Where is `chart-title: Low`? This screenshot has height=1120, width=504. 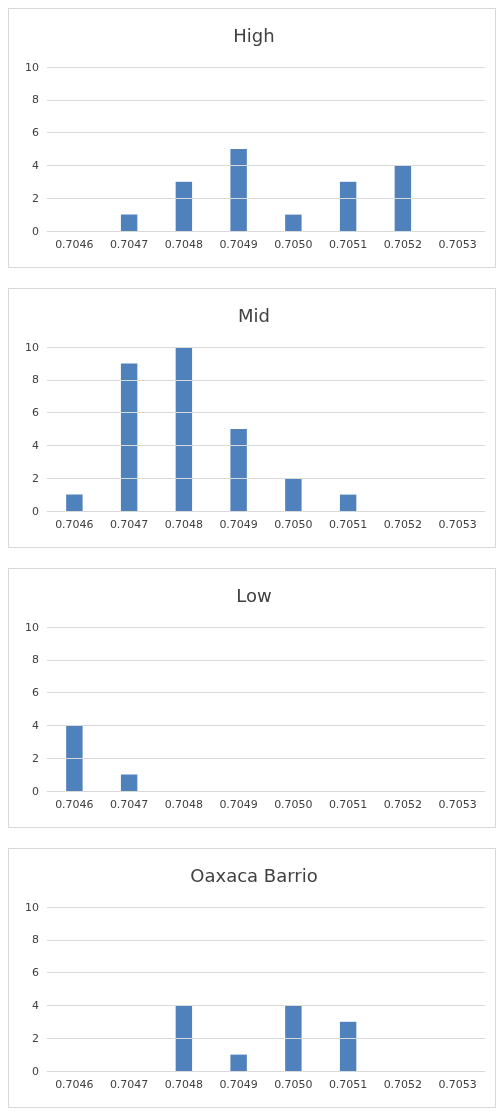
chart-title: Low is located at coordinates (254, 595).